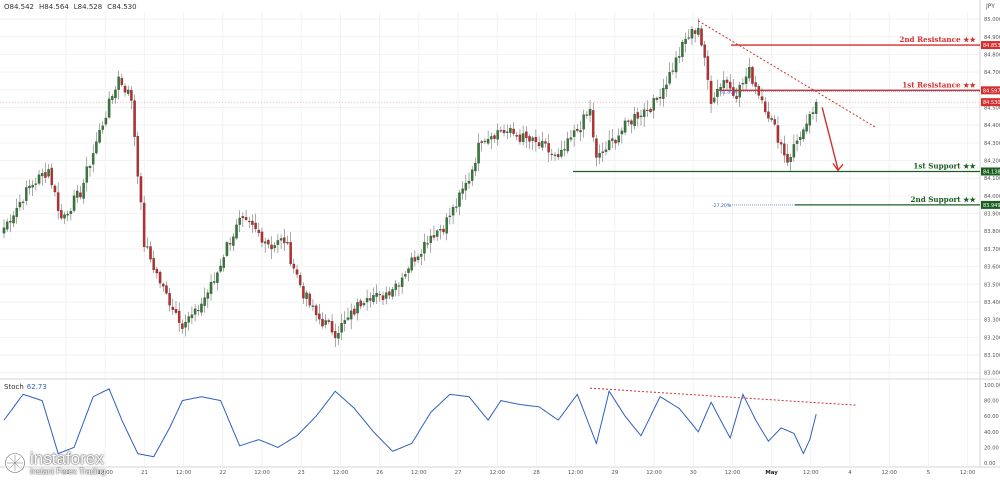 The image size is (1000, 483). I want to click on stochastic-tick-label: 0.00, so click(990, 464).